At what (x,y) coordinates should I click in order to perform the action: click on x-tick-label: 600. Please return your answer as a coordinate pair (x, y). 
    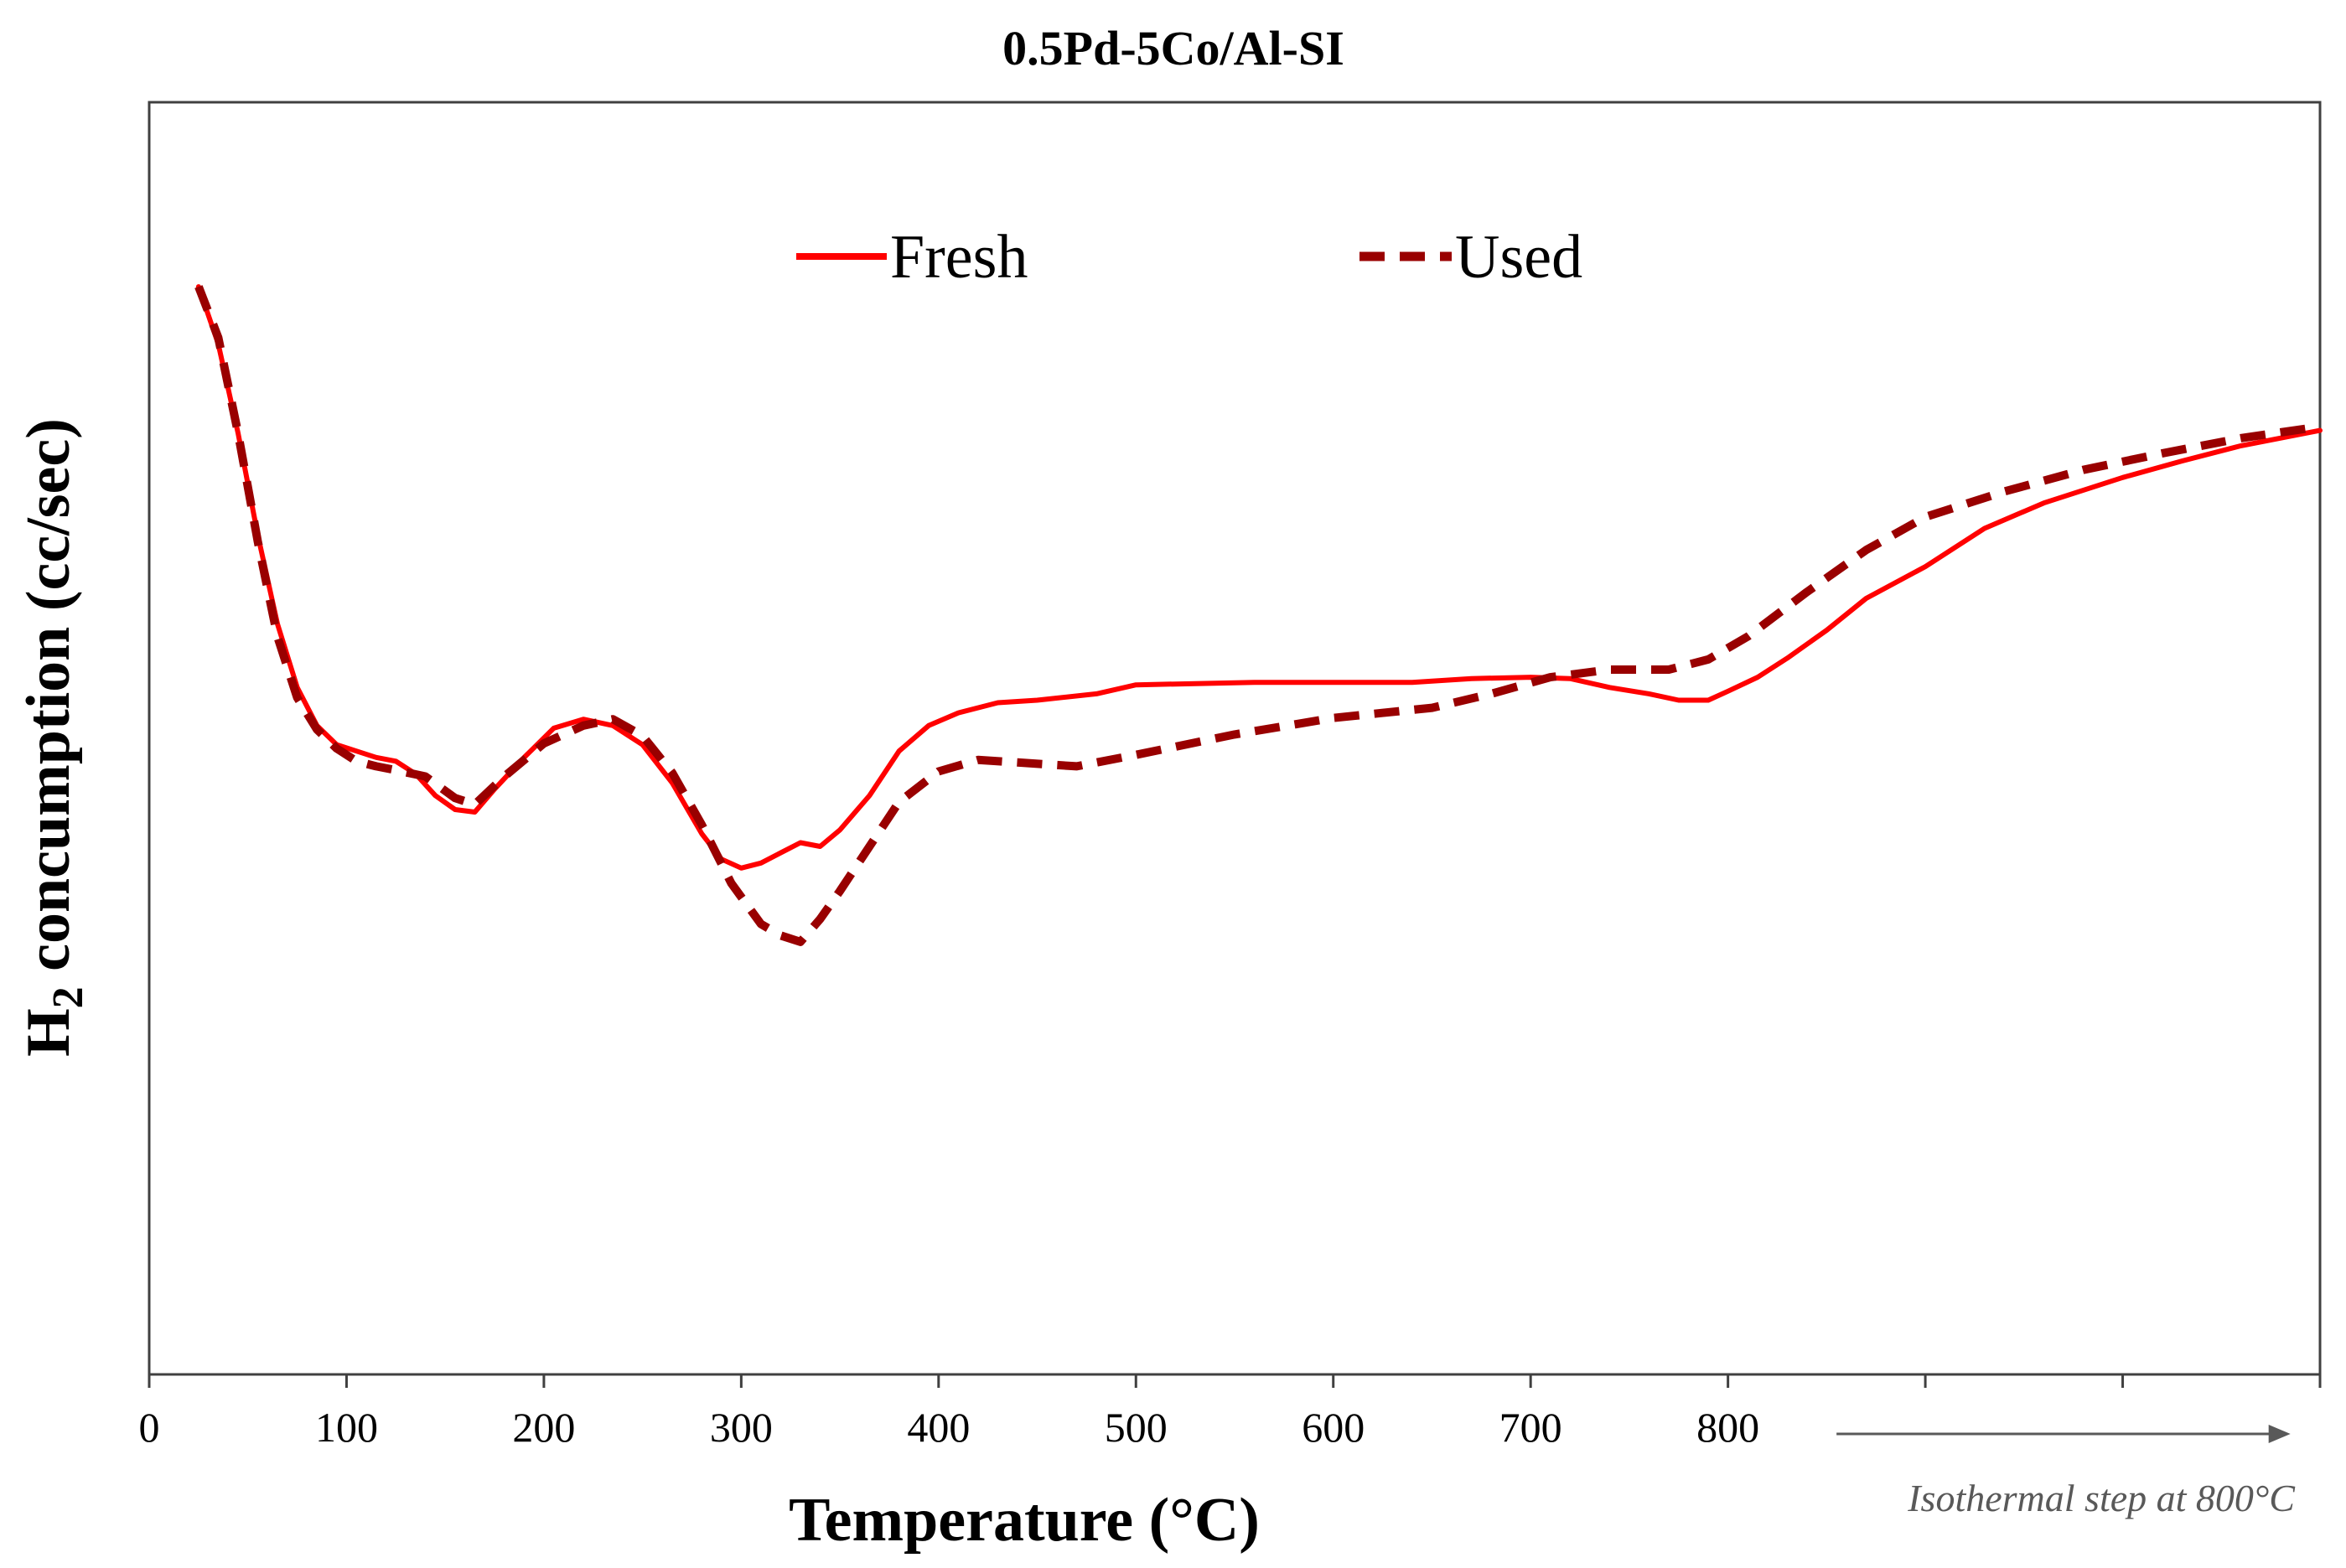
    Looking at the image, I should click on (1333, 1427).